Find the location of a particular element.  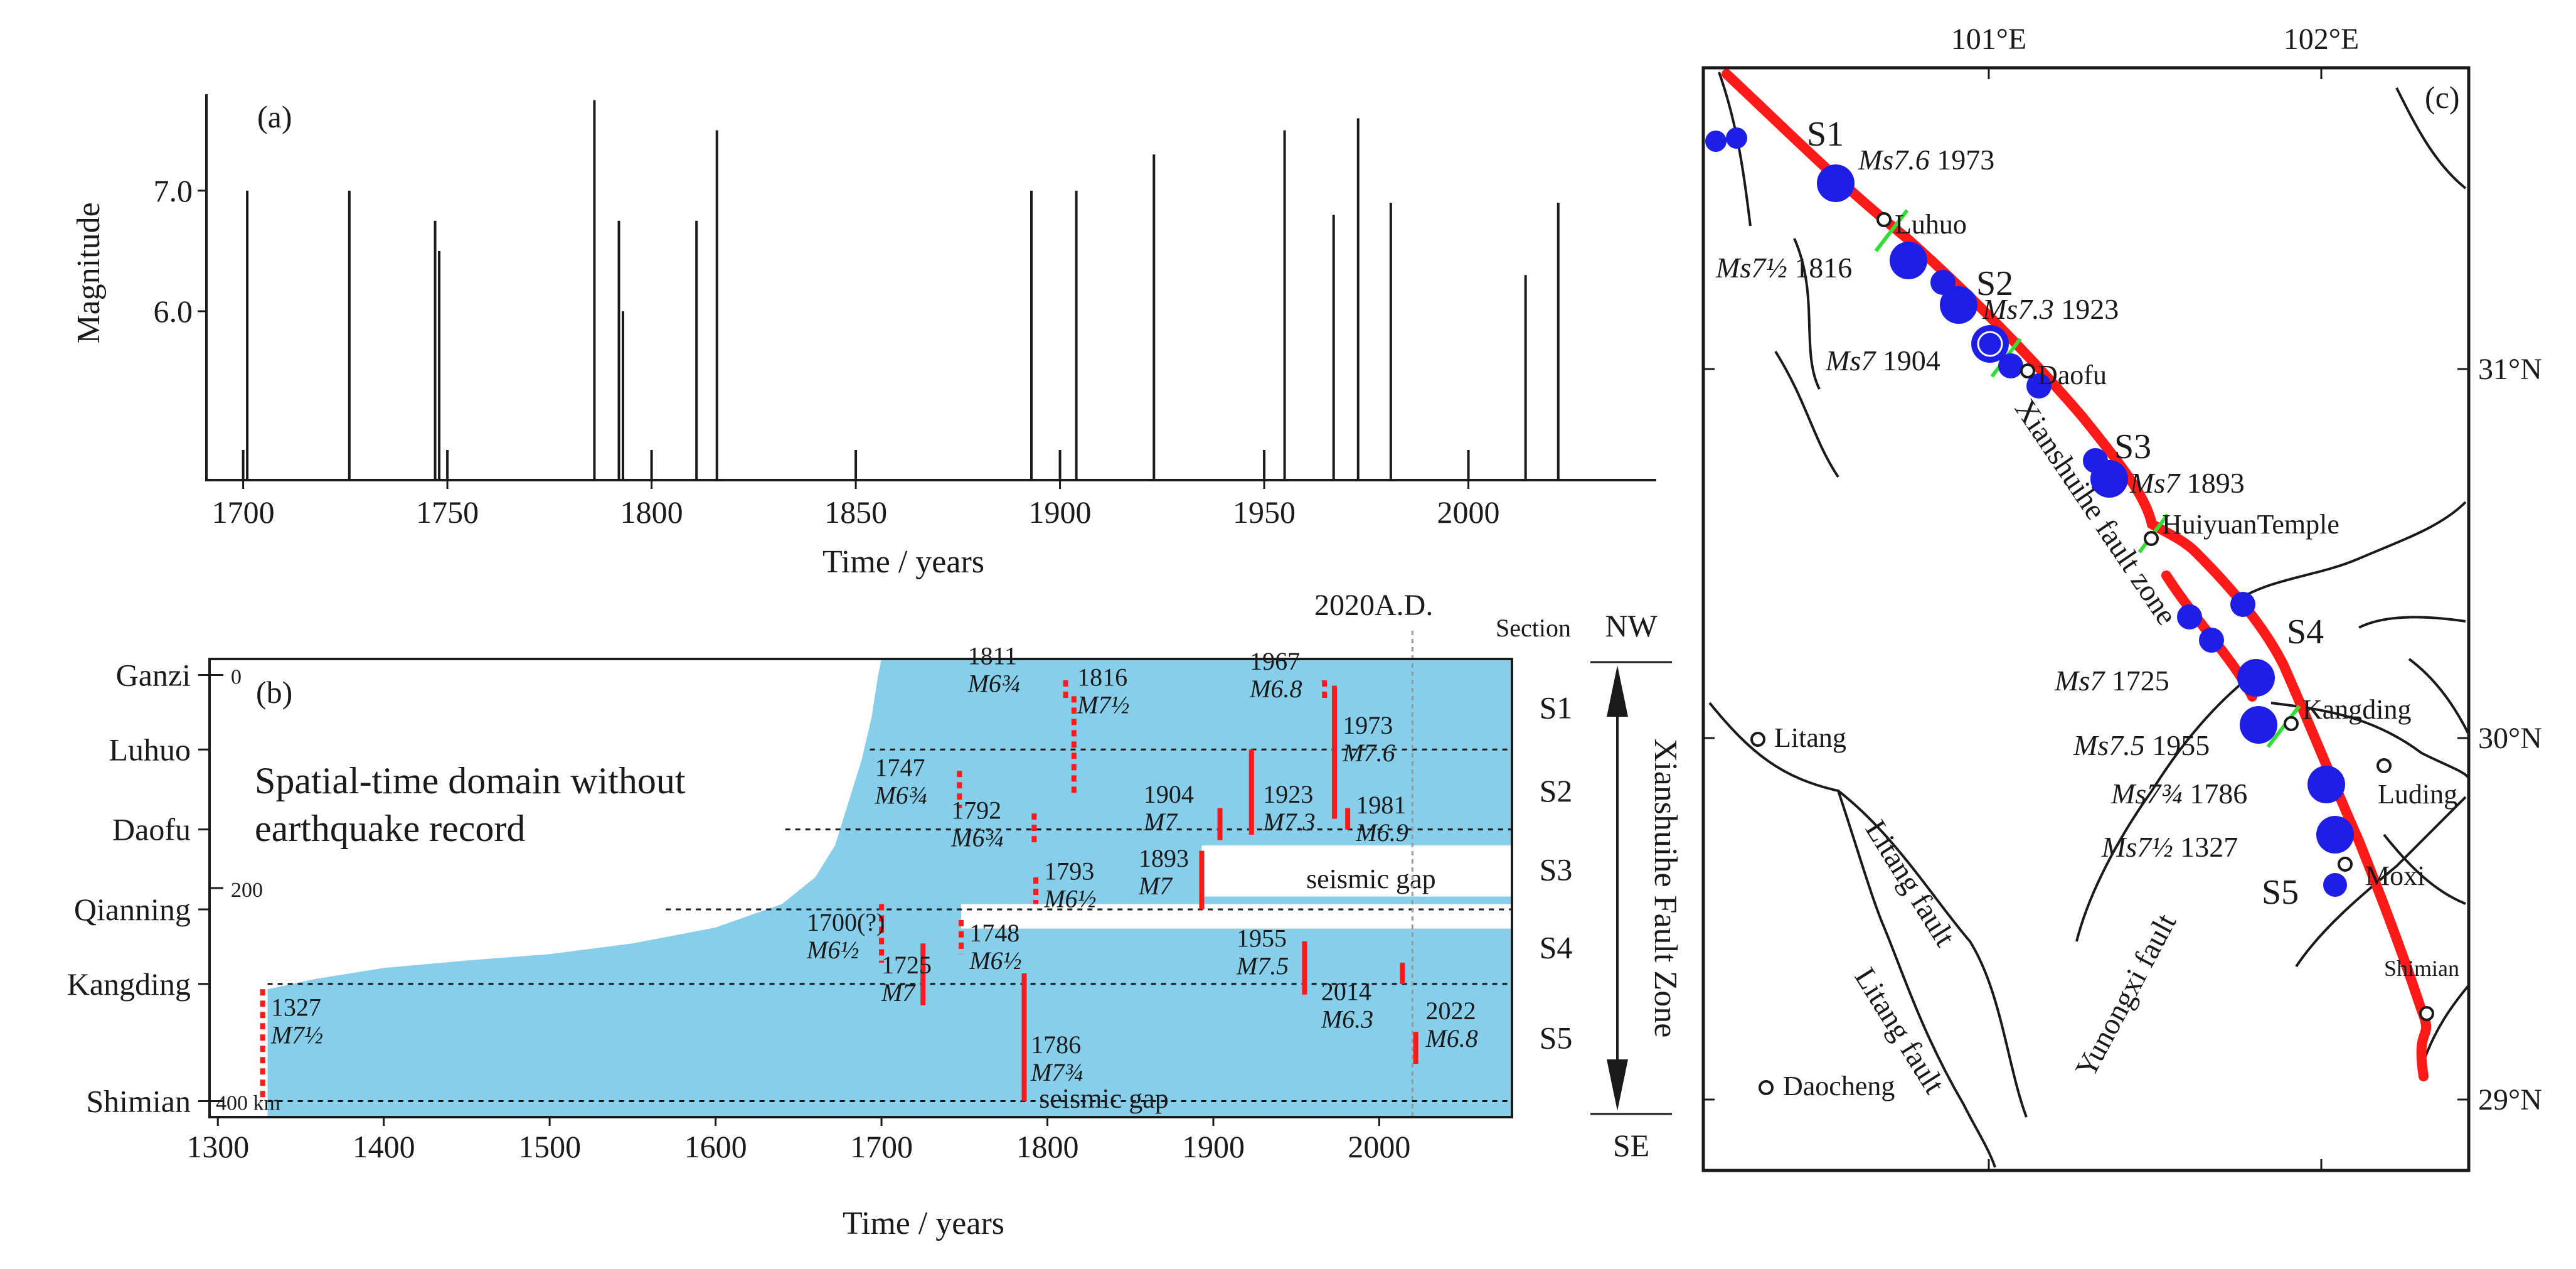

panel-a-xtick-label: 2000 is located at coordinates (1468, 512).